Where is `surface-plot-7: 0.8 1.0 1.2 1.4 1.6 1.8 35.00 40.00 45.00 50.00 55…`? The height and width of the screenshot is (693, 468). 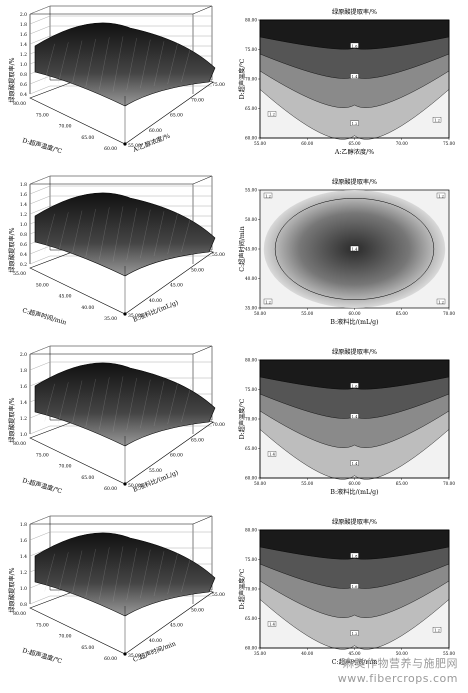
surface-plot-7: 0.8 1.0 1.2 1.4 1.6 1.8 35.00 40.00 45.00 50.00 55… is located at coordinates (116, 590).